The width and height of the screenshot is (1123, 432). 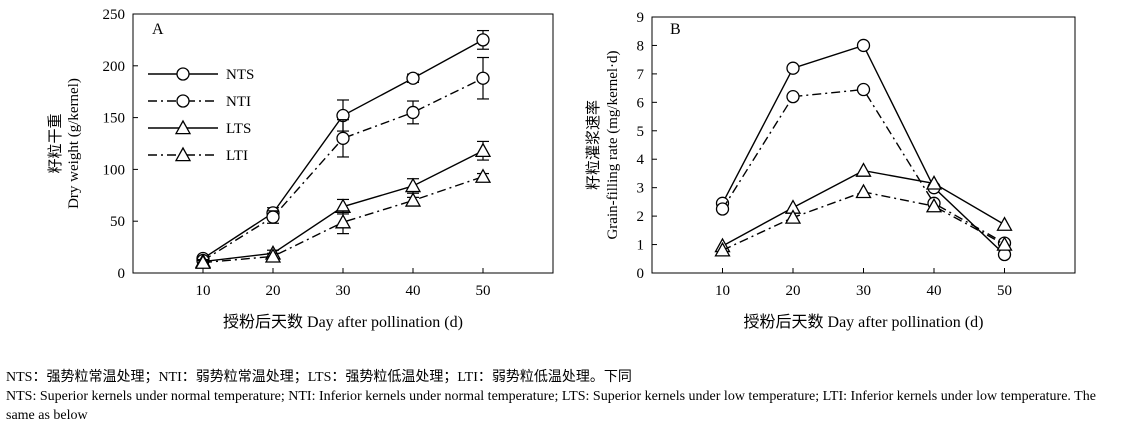 What do you see at coordinates (641, 75) in the screenshot?
I see `y-tick-label: 7` at bounding box center [641, 75].